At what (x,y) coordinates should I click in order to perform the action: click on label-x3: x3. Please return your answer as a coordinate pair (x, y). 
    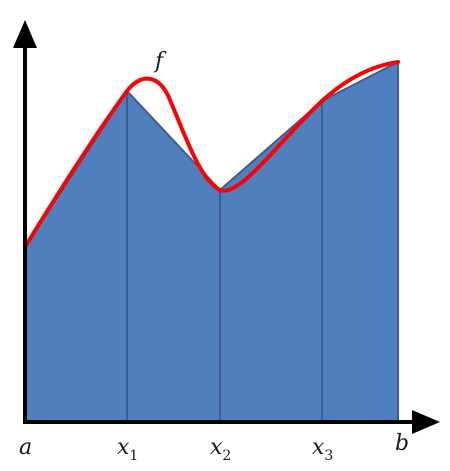
    Looking at the image, I should click on (322, 449).